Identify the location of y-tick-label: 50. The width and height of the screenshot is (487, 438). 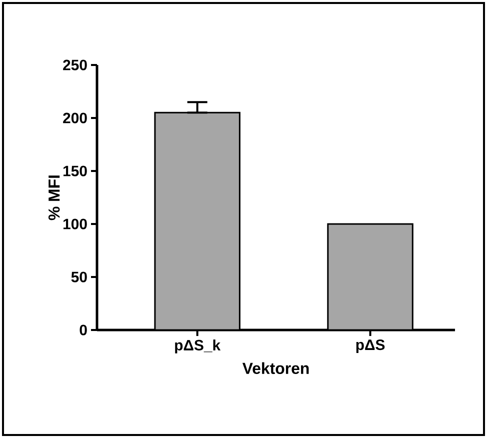
(79, 277).